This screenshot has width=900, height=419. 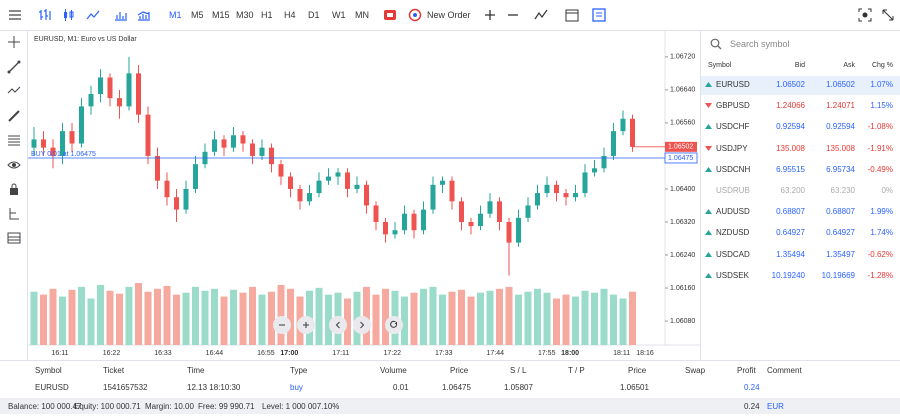 What do you see at coordinates (733, 84) in the screenshot?
I see `symbol: EURUSD` at bounding box center [733, 84].